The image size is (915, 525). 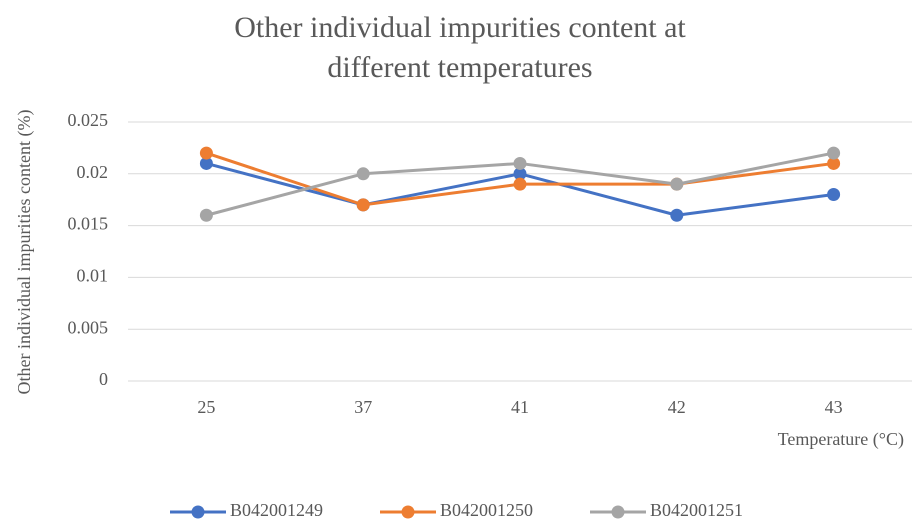 I want to click on legend-label: B042001250, so click(x=486, y=510).